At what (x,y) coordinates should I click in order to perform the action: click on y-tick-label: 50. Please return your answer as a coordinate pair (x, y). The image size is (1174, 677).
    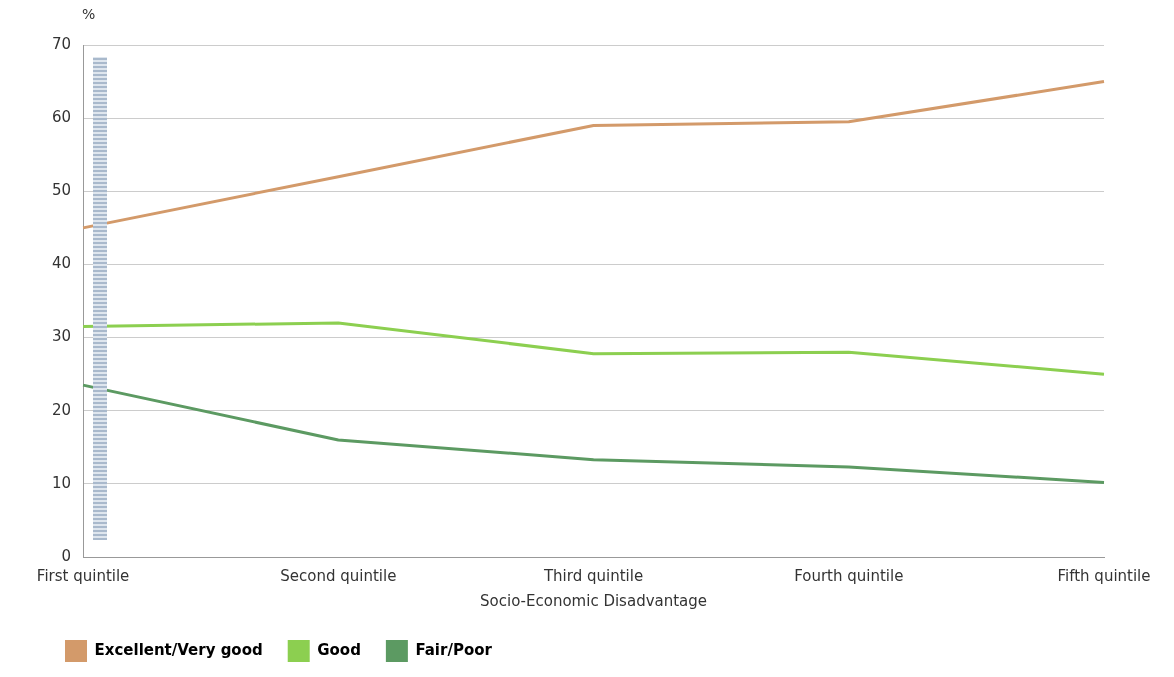
    Looking at the image, I should click on (61, 190).